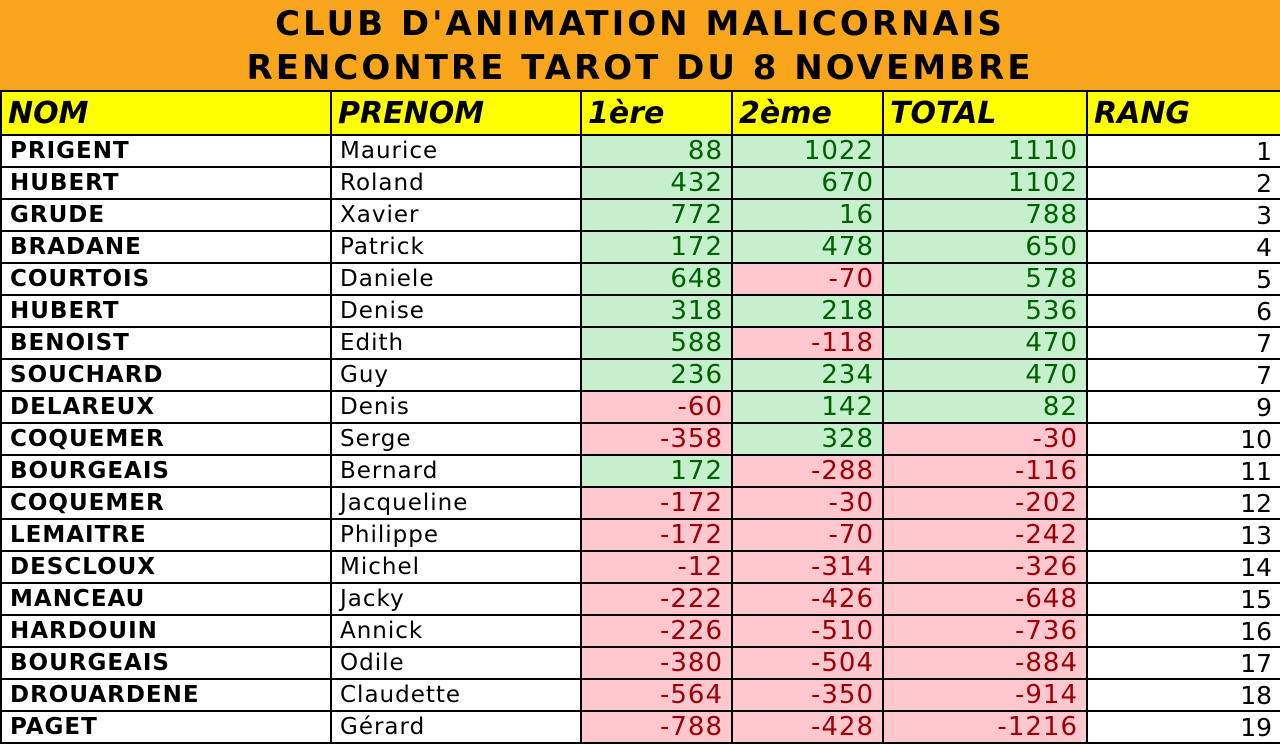 This screenshot has height=744, width=1280. What do you see at coordinates (456, 663) in the screenshot?
I see `cell-prenom: Odile` at bounding box center [456, 663].